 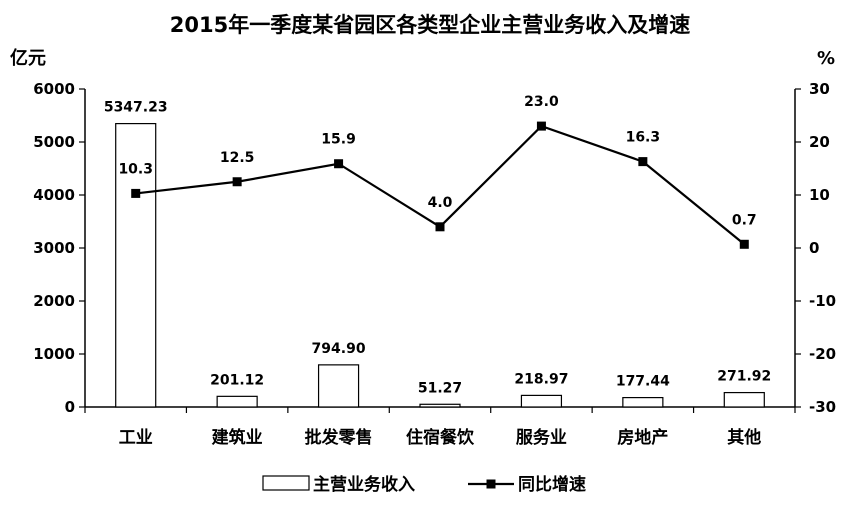 What do you see at coordinates (237, 437) in the screenshot?
I see `x-tick-label: 建筑业` at bounding box center [237, 437].